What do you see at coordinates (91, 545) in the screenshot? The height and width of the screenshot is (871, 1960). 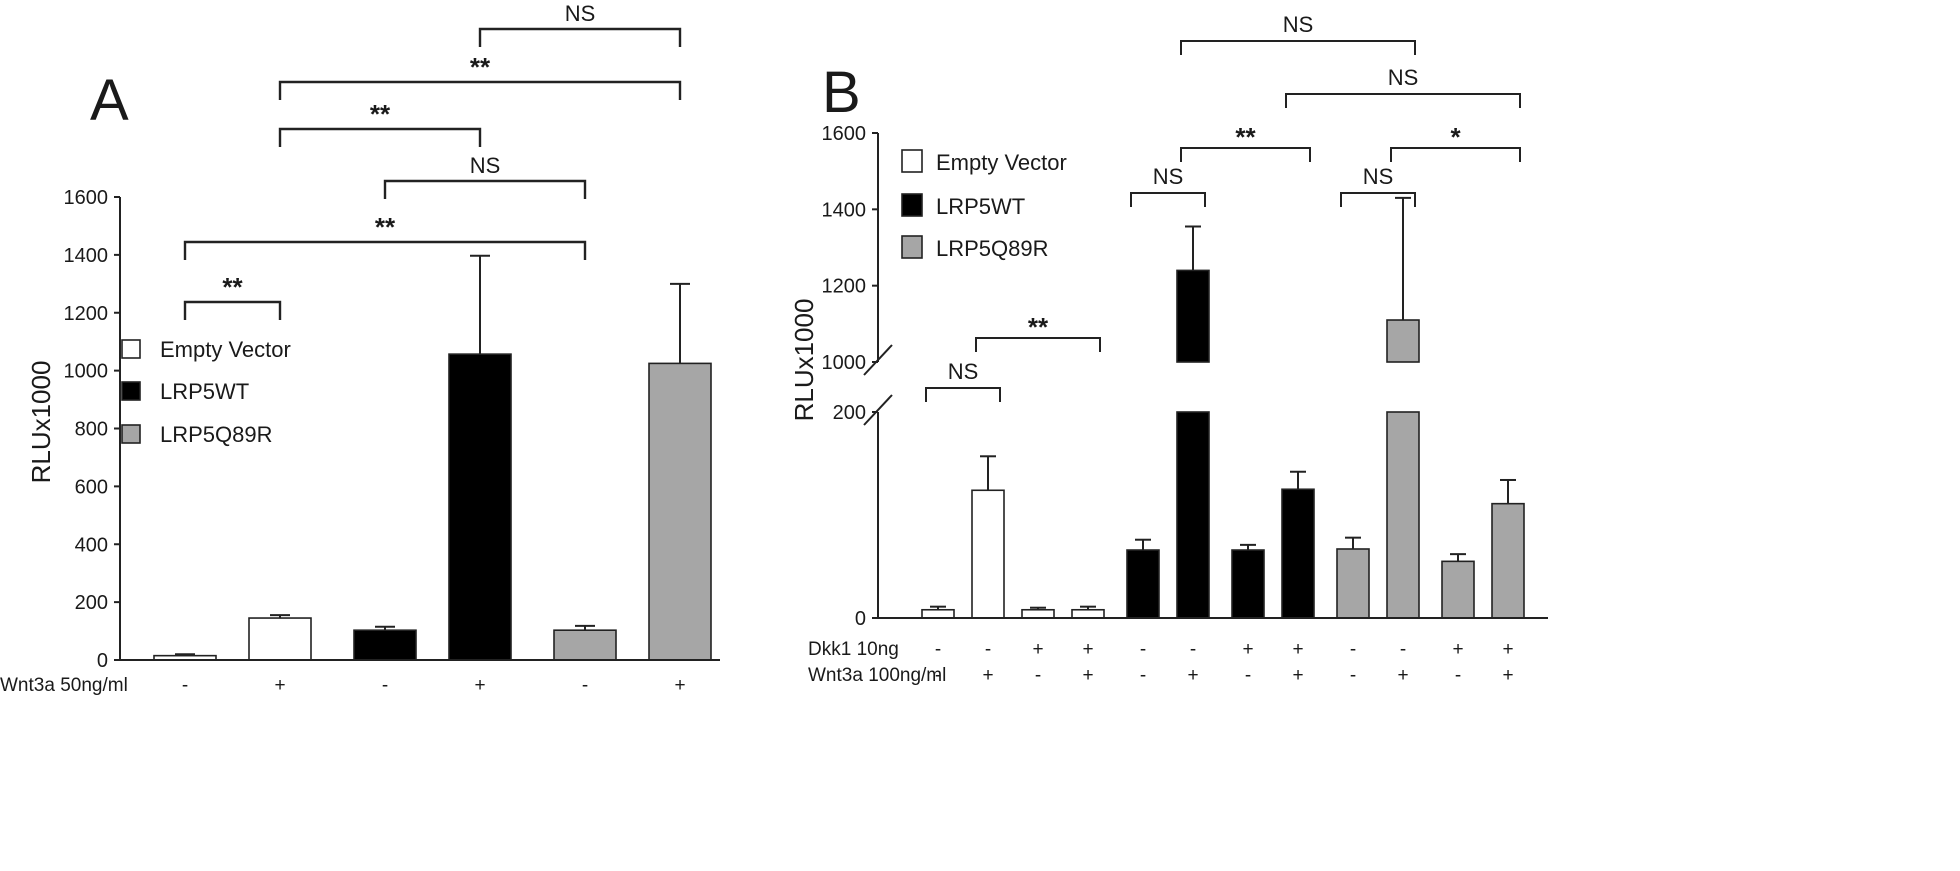 I see `y-tick-label: 400` at bounding box center [91, 545].